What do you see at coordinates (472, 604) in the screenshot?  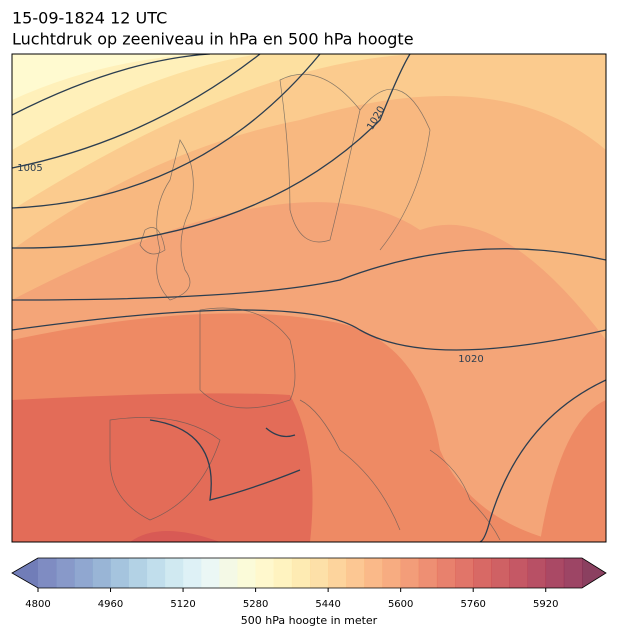 I see `colorbar-tick-label: 5760` at bounding box center [472, 604].